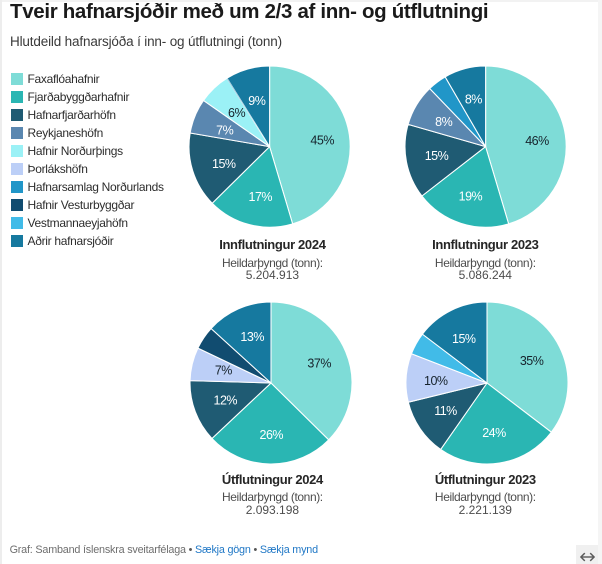 The width and height of the screenshot is (602, 564). What do you see at coordinates (319, 364) in the screenshot?
I see `svg-text: 37%` at bounding box center [319, 364].